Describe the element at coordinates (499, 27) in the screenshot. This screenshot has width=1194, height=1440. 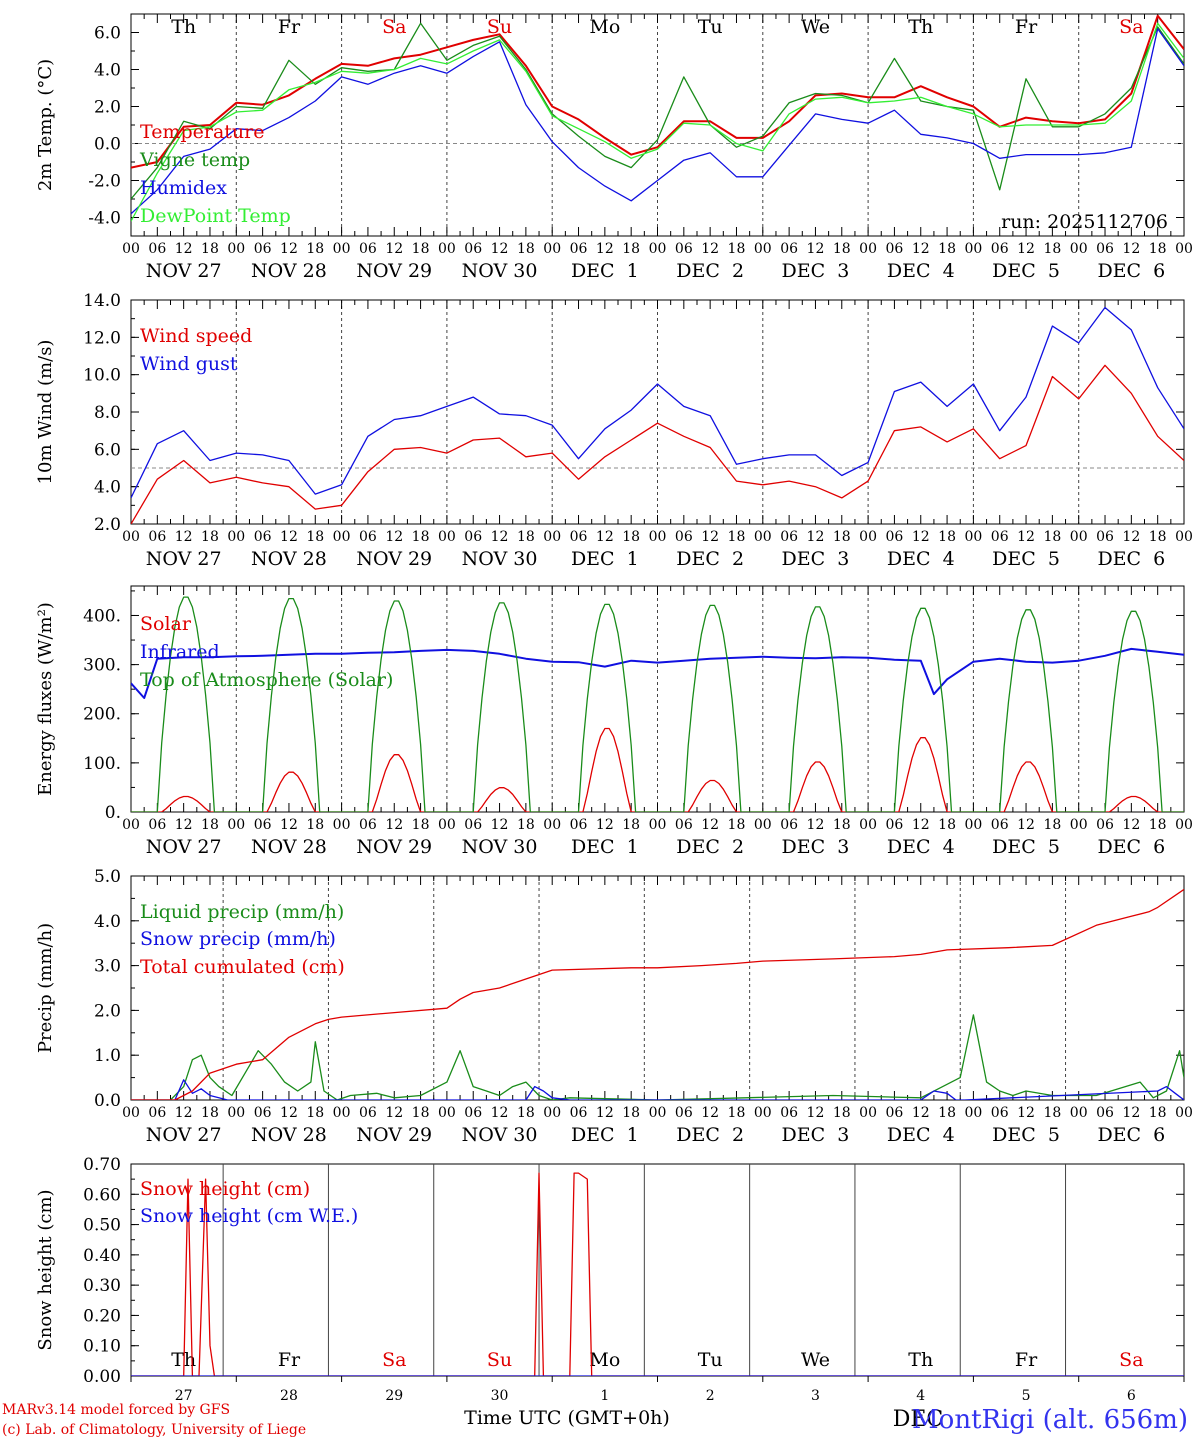
I see `weekday-label: Su` at that location.